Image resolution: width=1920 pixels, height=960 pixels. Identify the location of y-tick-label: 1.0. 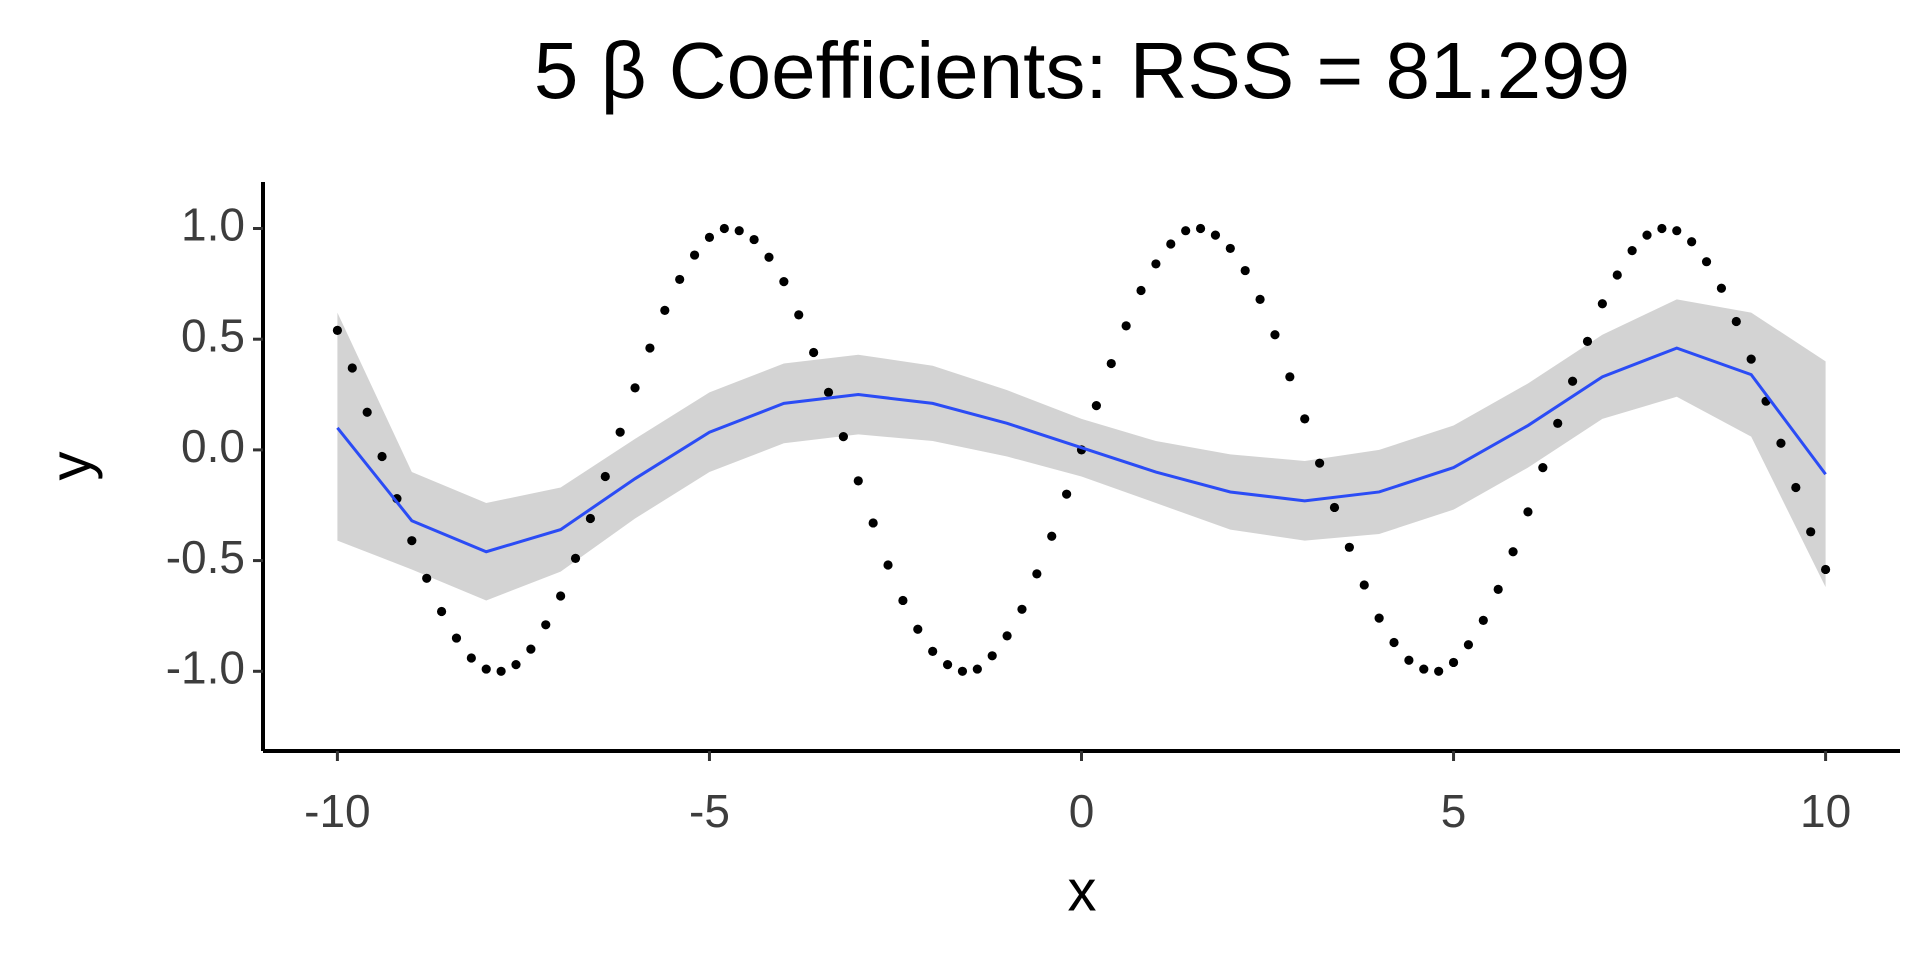
(213, 225).